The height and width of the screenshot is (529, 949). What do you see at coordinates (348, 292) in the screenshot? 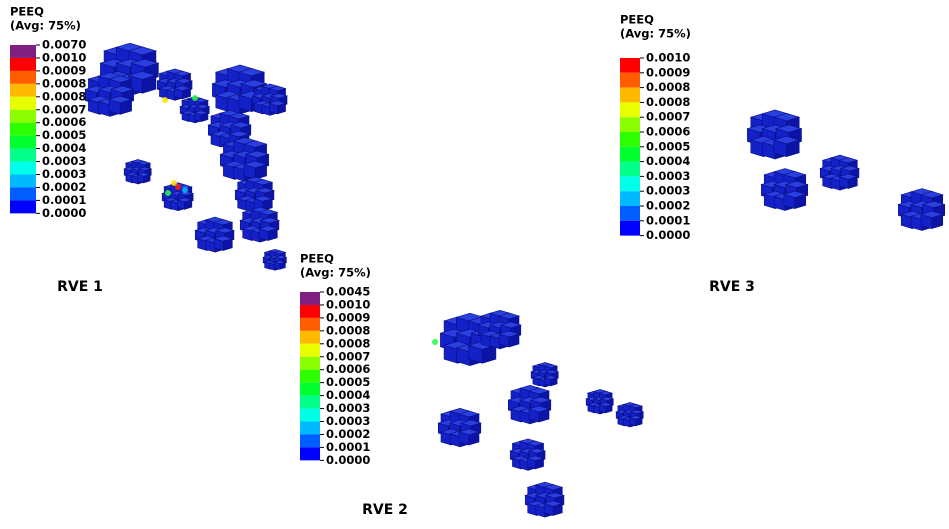
I see `legend-label: 0.0045` at bounding box center [348, 292].